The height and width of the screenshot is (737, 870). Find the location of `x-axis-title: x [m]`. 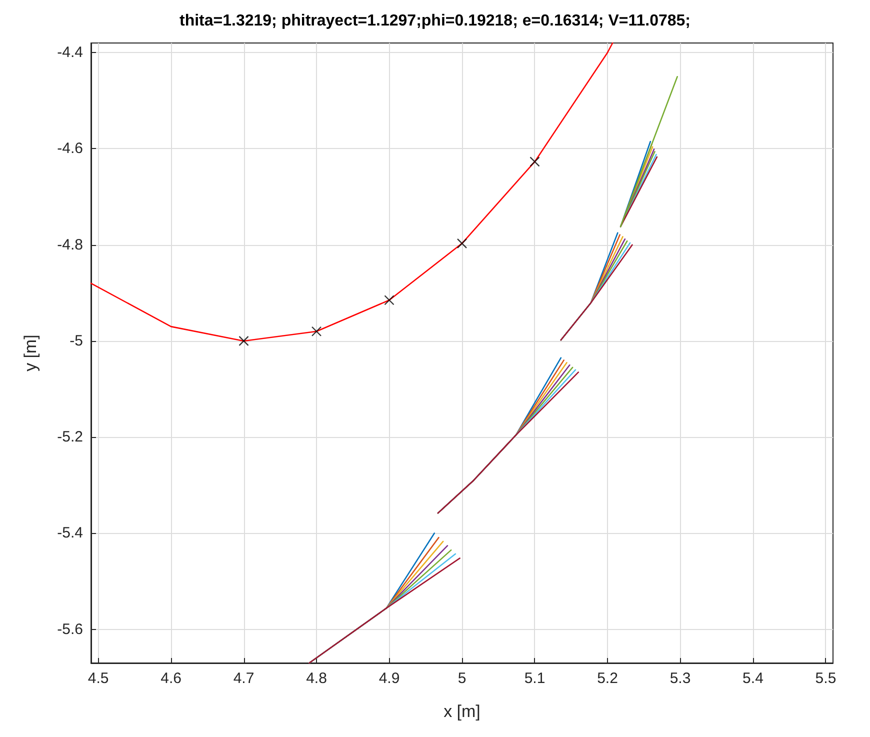

x-axis-title: x [m] is located at coordinates (462, 711).